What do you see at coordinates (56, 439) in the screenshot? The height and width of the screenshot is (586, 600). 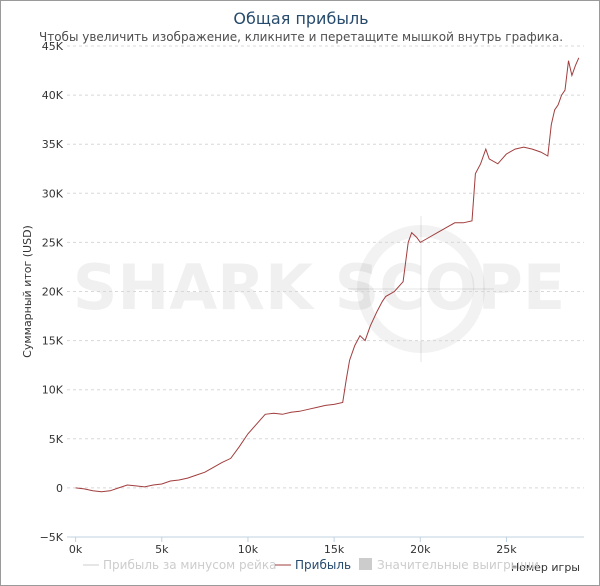 I see `y-tick-label: 5K` at bounding box center [56, 439].